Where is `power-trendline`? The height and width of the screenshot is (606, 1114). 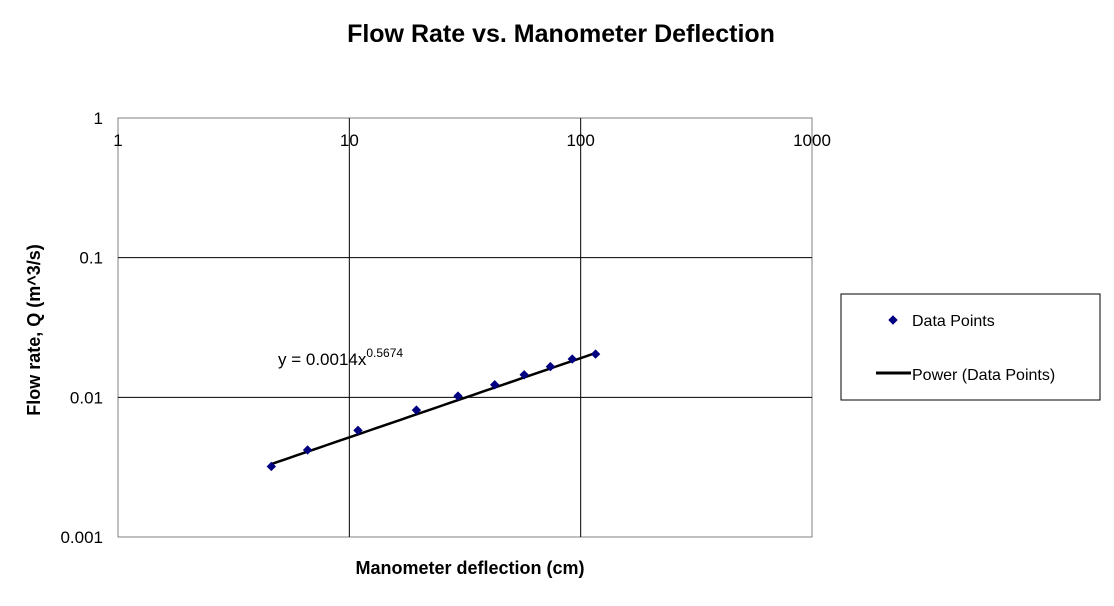 power-trendline is located at coordinates (433, 408).